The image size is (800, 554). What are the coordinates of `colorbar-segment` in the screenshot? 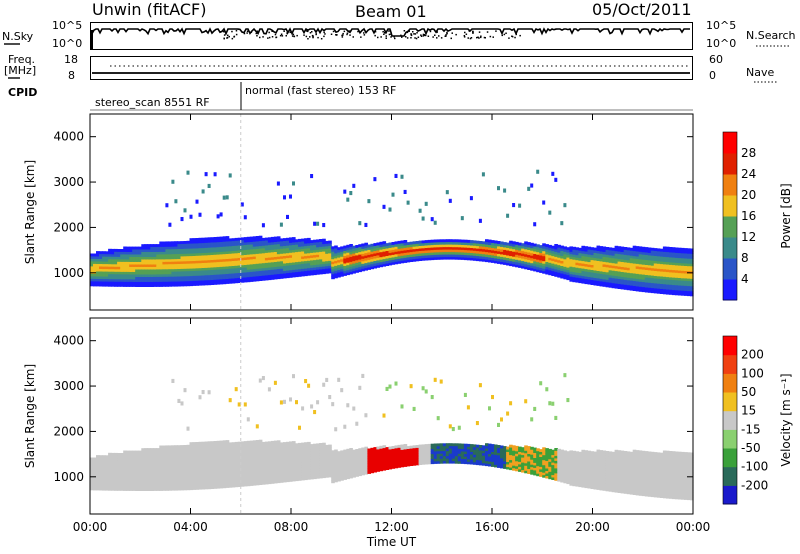 It's located at (730, 227).